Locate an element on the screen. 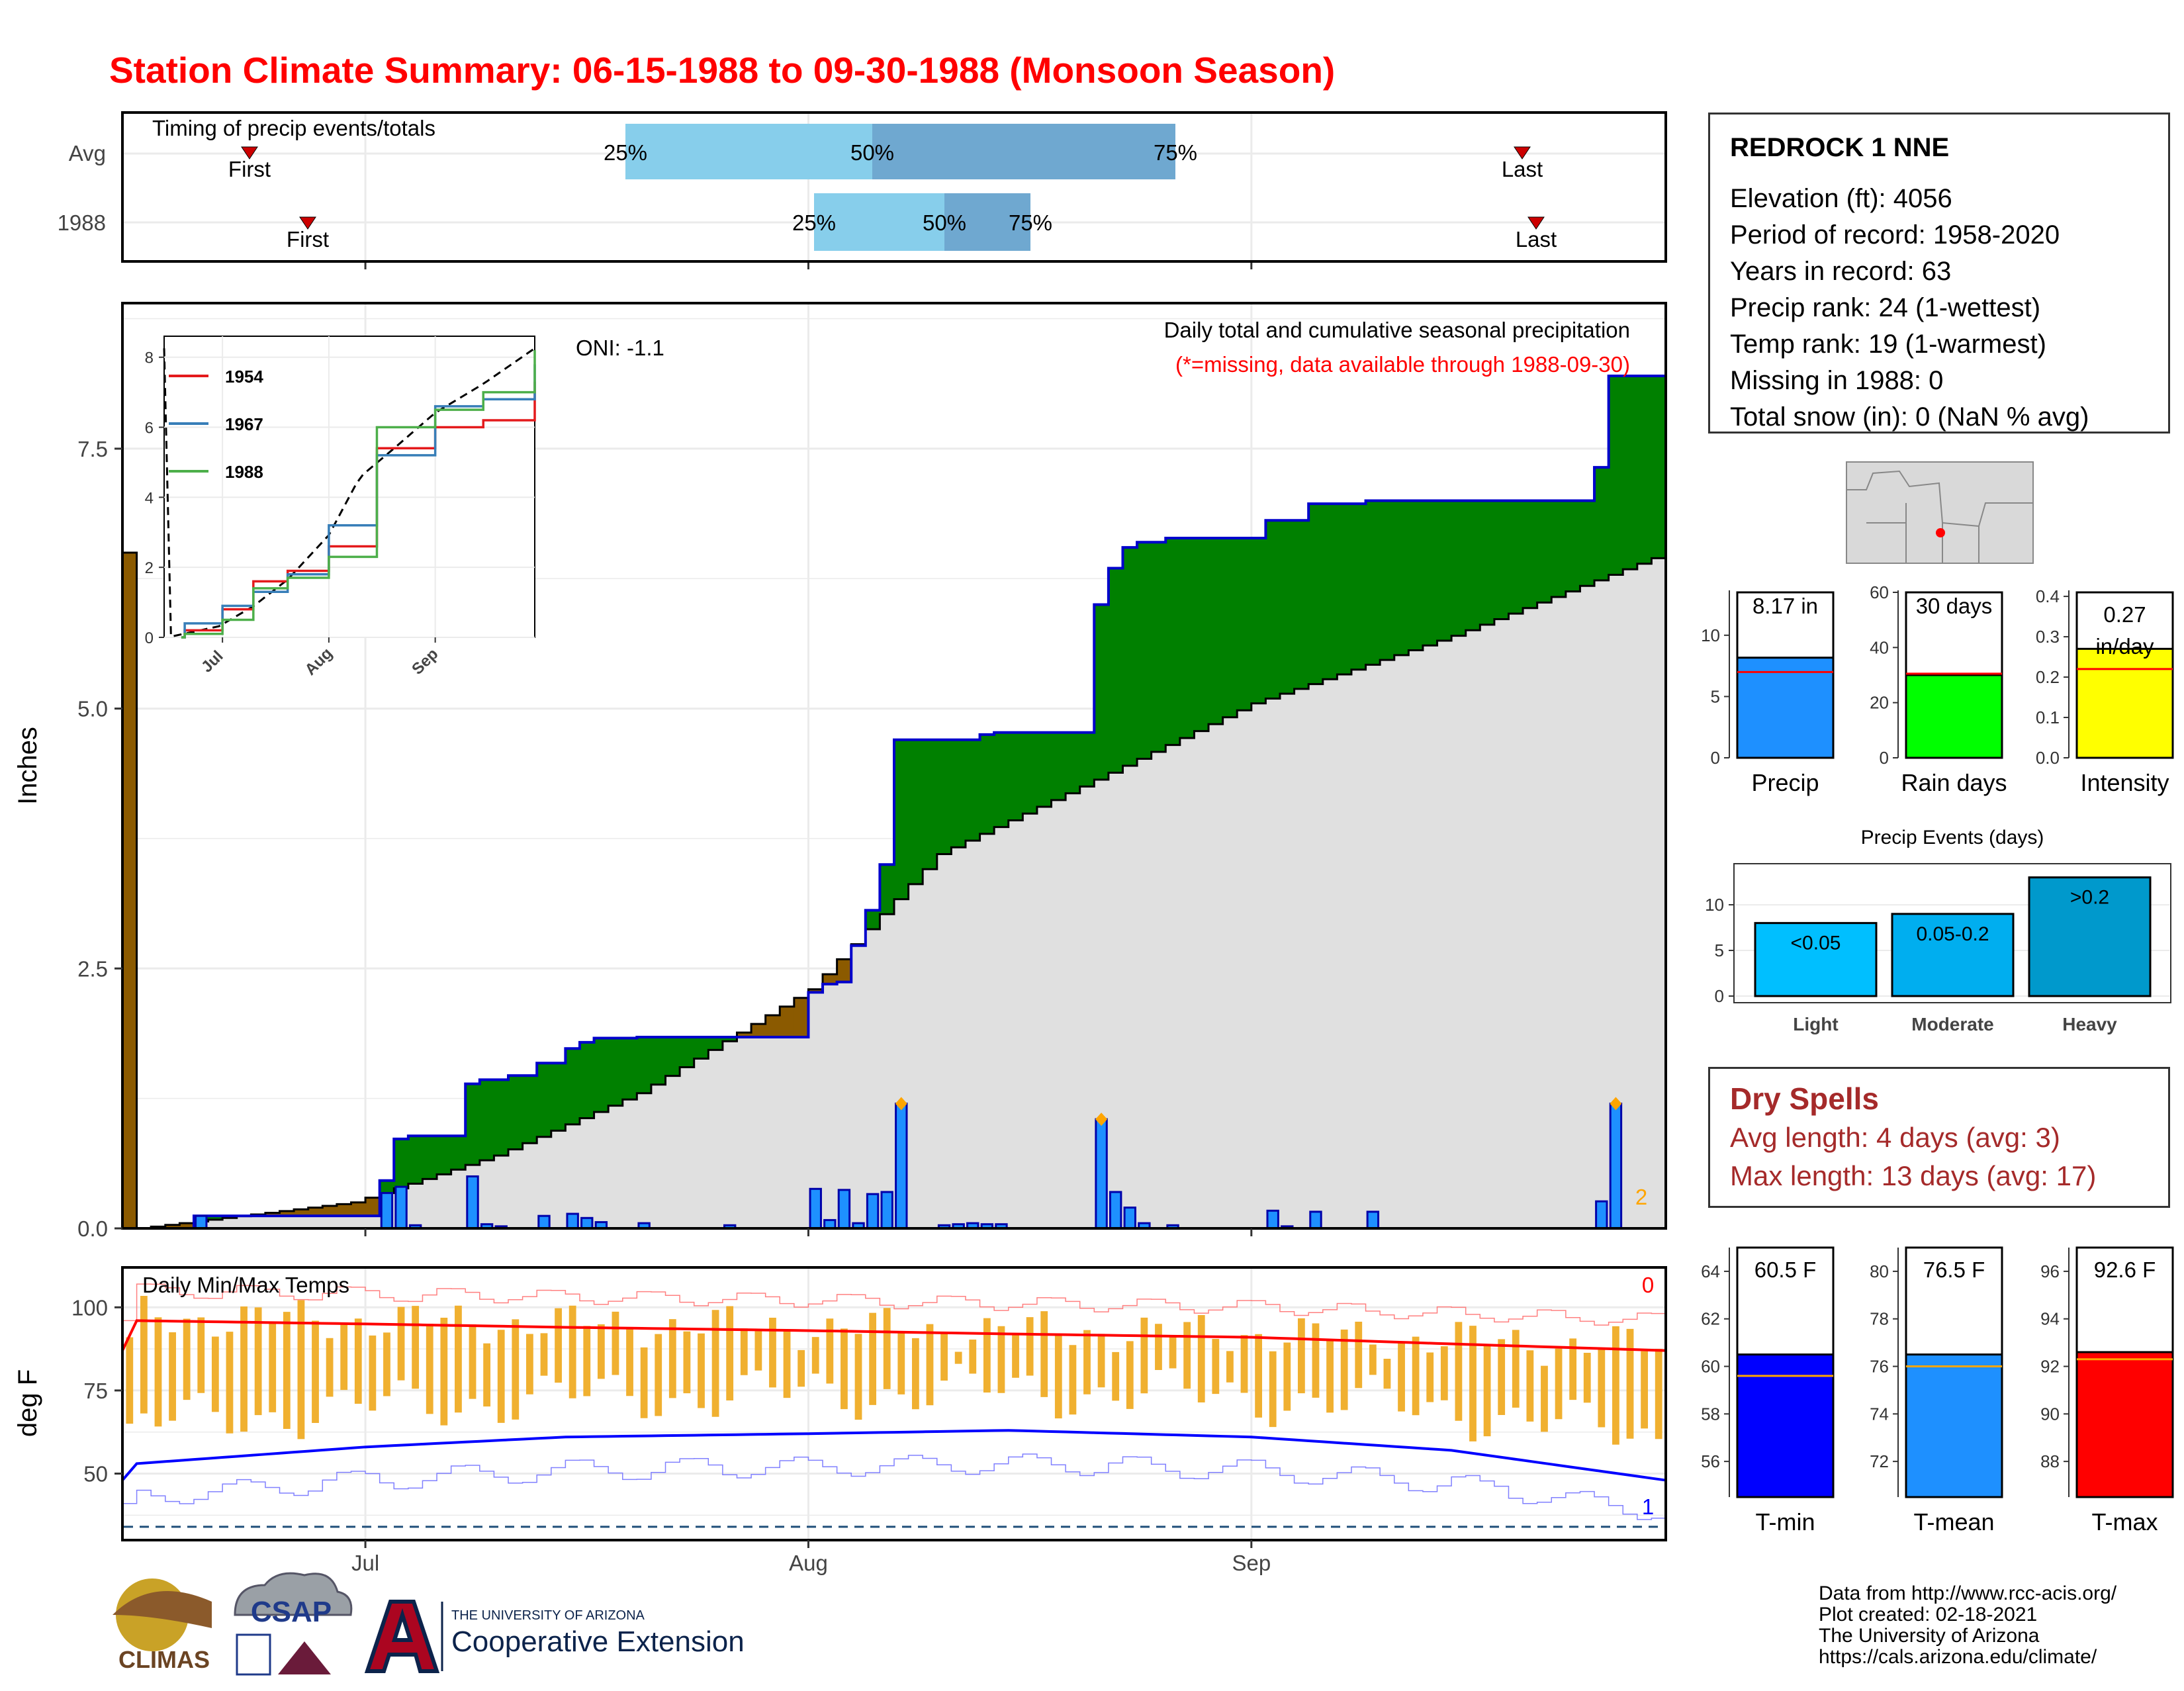  summary-bar-label: Precip is located at coordinates (1785, 783).